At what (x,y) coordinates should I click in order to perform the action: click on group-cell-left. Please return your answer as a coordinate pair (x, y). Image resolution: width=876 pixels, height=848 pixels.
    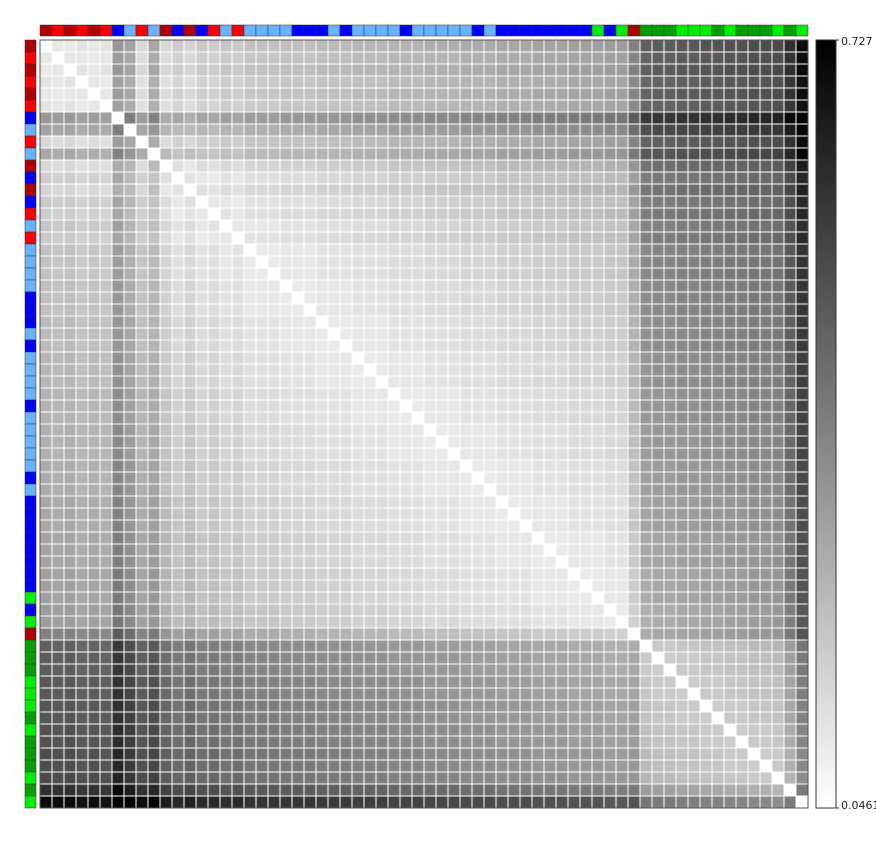
    Looking at the image, I should click on (30, 178).